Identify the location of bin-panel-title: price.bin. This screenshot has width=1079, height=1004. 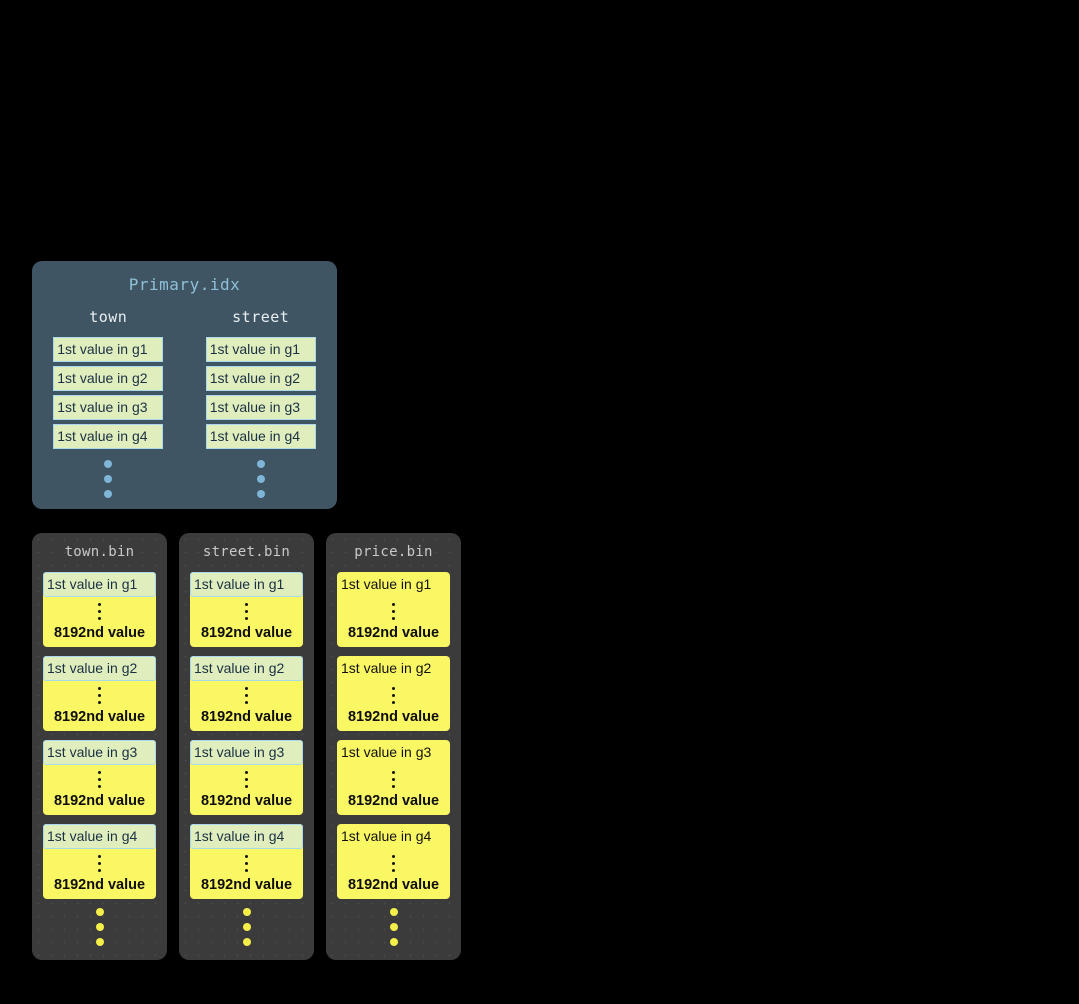
(393, 552).